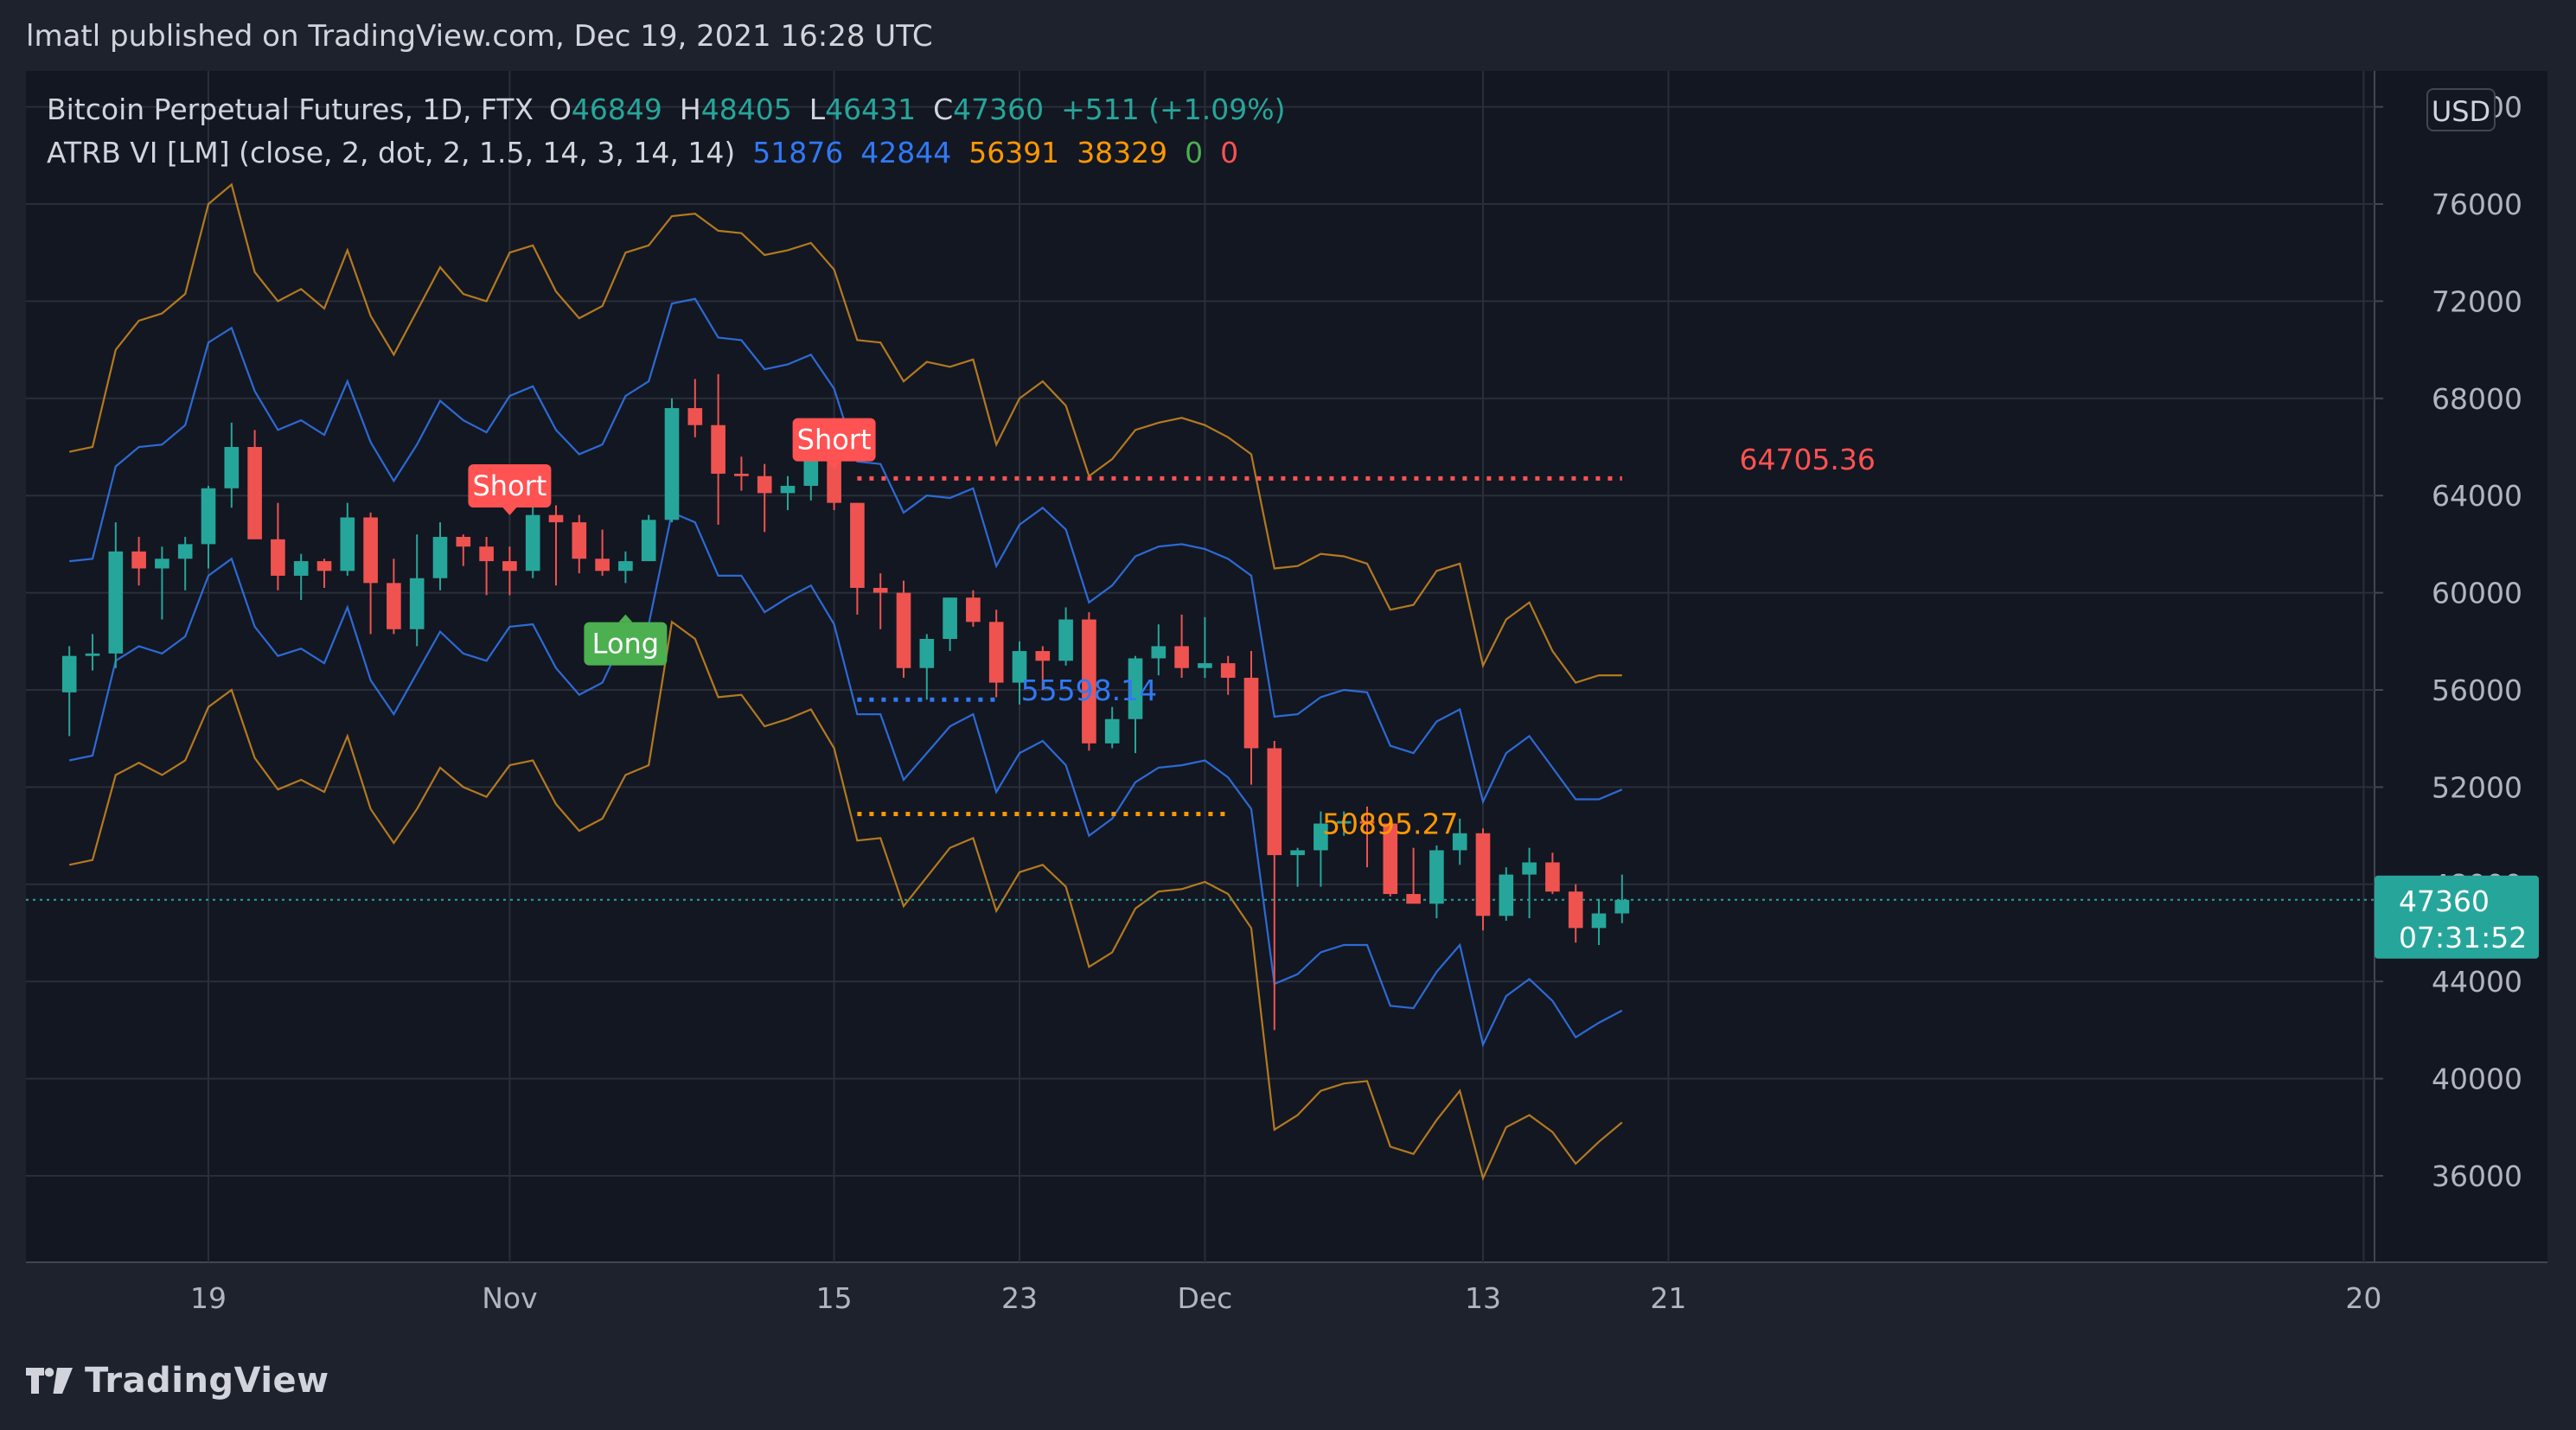 The image size is (2576, 1430). I want to click on close-value: 47360, so click(998, 110).